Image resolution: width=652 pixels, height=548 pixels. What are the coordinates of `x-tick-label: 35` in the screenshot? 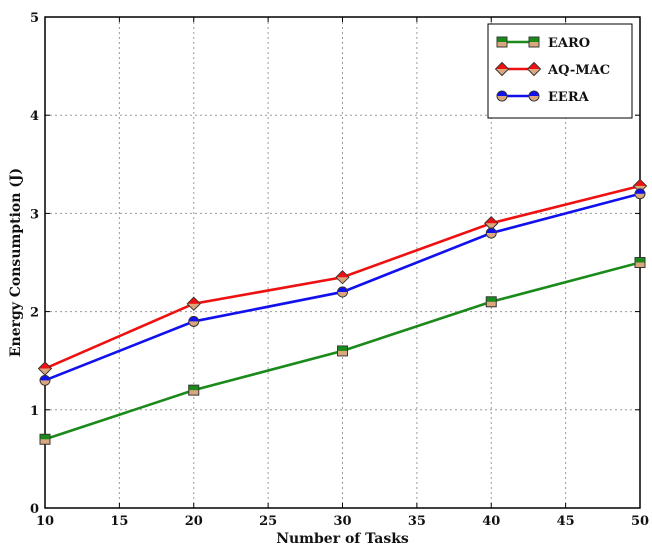 It's located at (417, 521).